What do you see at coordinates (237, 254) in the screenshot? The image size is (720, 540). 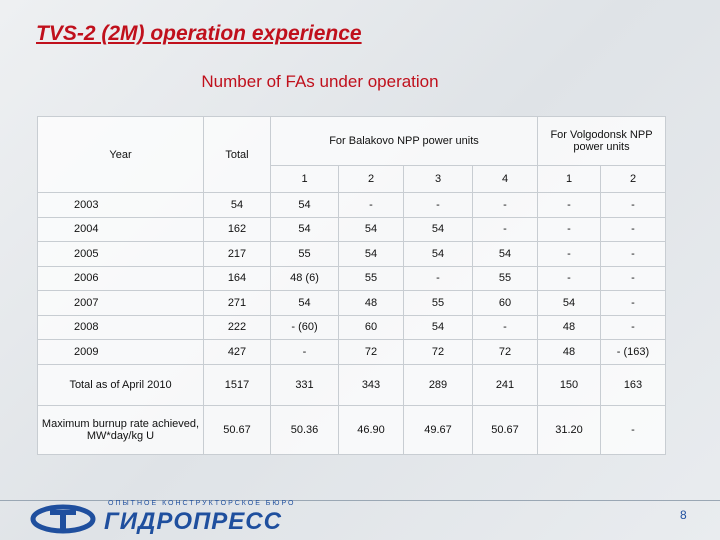 I see `table-cell: 217` at bounding box center [237, 254].